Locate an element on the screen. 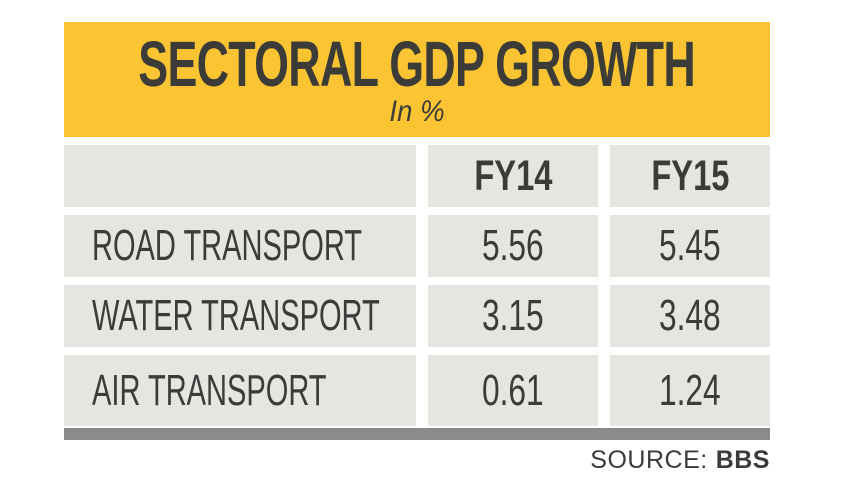 The image size is (857, 482). table-row-label-cell: AIR TRANSPORT is located at coordinates (240, 390).